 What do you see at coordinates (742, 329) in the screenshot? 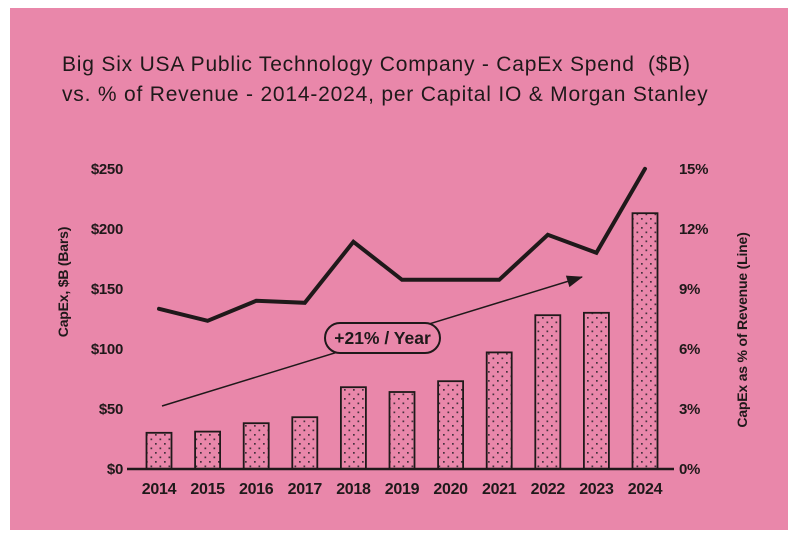
I see `right-axis-title: CapEx as % of Revenue (Line)` at bounding box center [742, 329].